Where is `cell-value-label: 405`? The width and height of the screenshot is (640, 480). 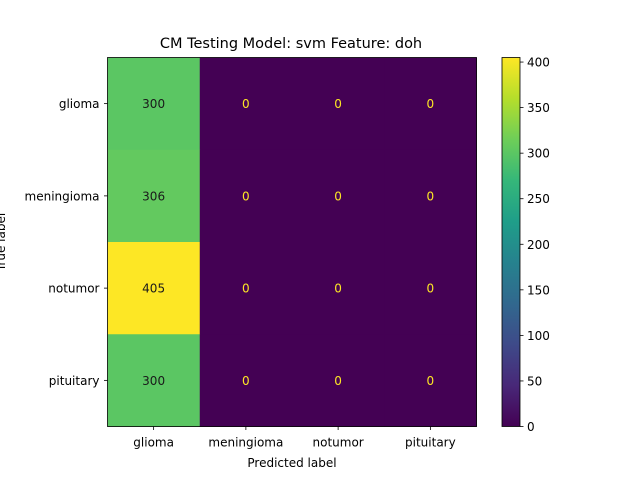 cell-value-label: 405 is located at coordinates (153, 289).